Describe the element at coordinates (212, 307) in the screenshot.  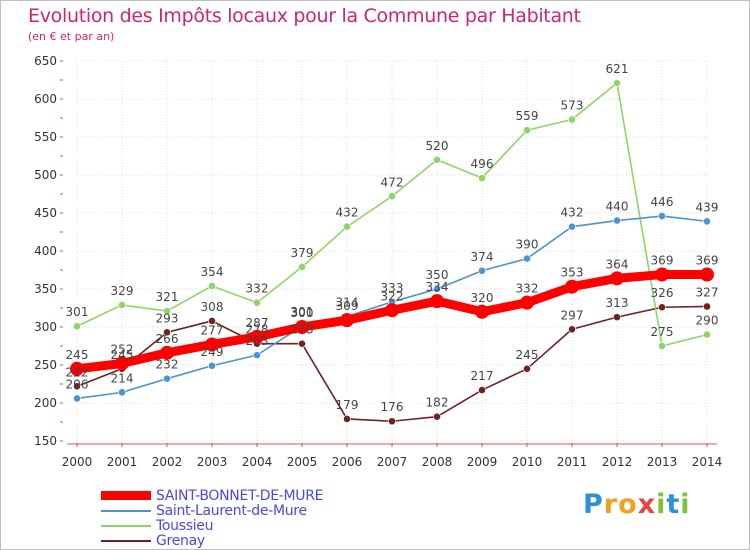
I see `data-label-3: 308` at that location.